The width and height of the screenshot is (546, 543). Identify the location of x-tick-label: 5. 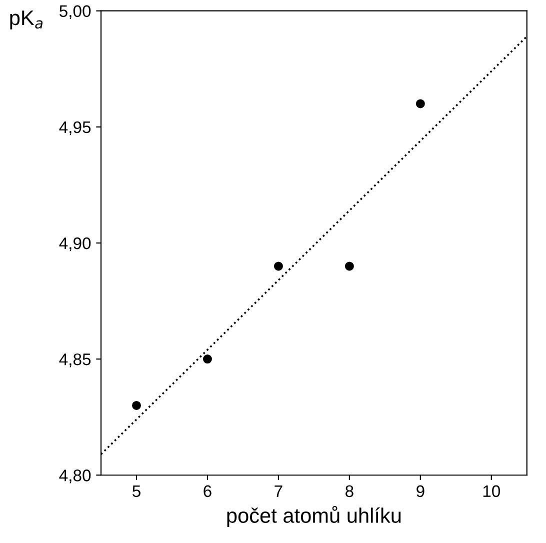
(136, 491).